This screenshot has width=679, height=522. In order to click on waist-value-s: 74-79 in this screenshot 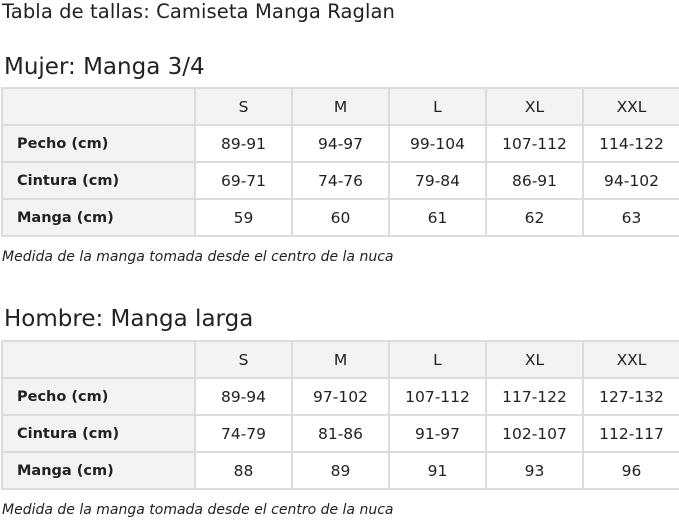, I will do `click(243, 433)`.